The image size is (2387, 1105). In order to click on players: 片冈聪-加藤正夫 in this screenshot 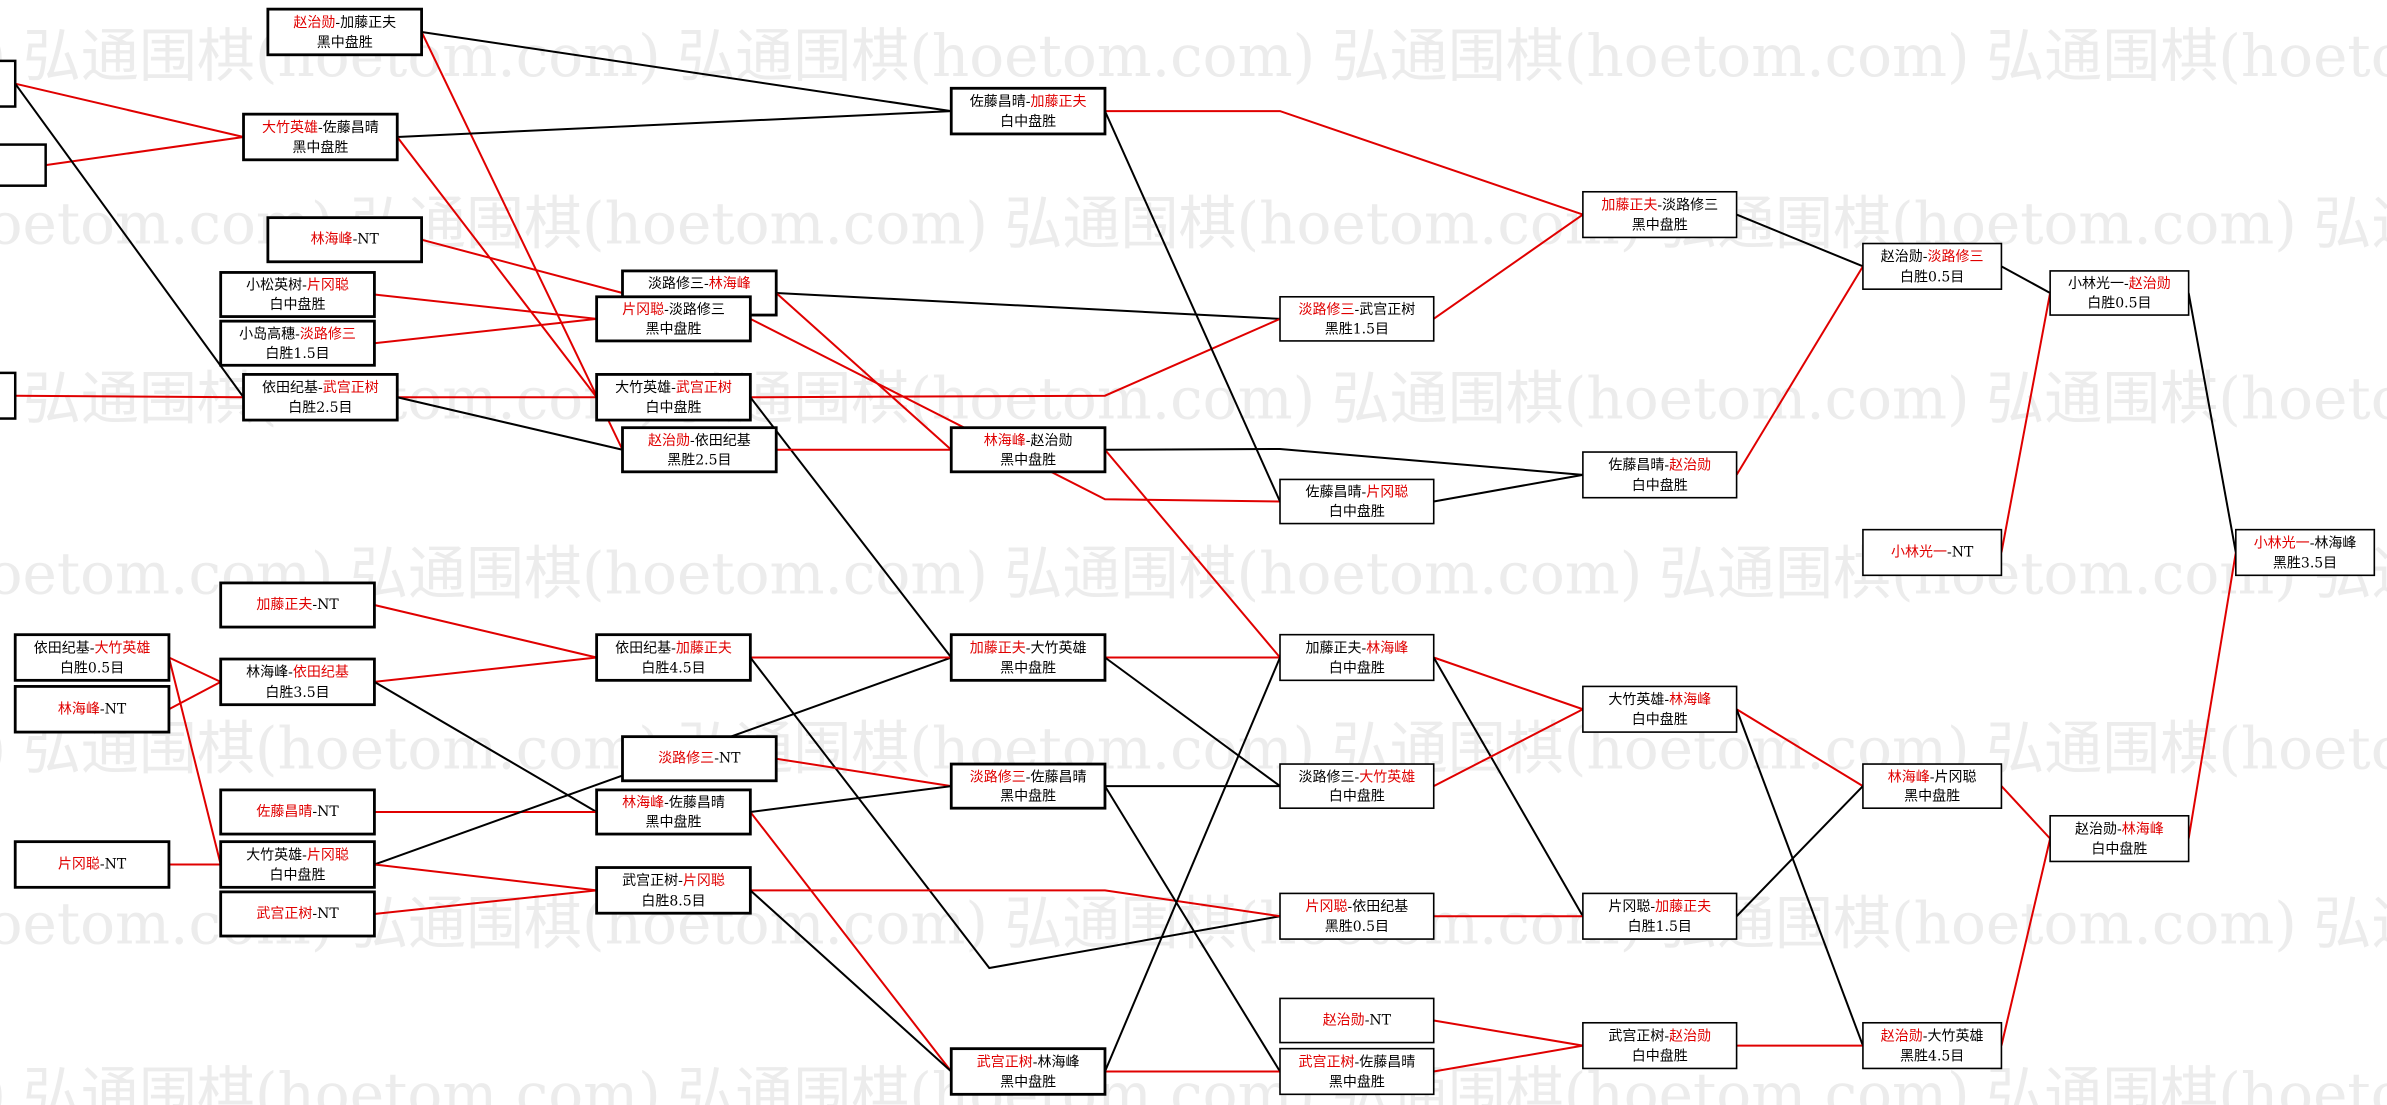, I will do `click(1659, 907)`.